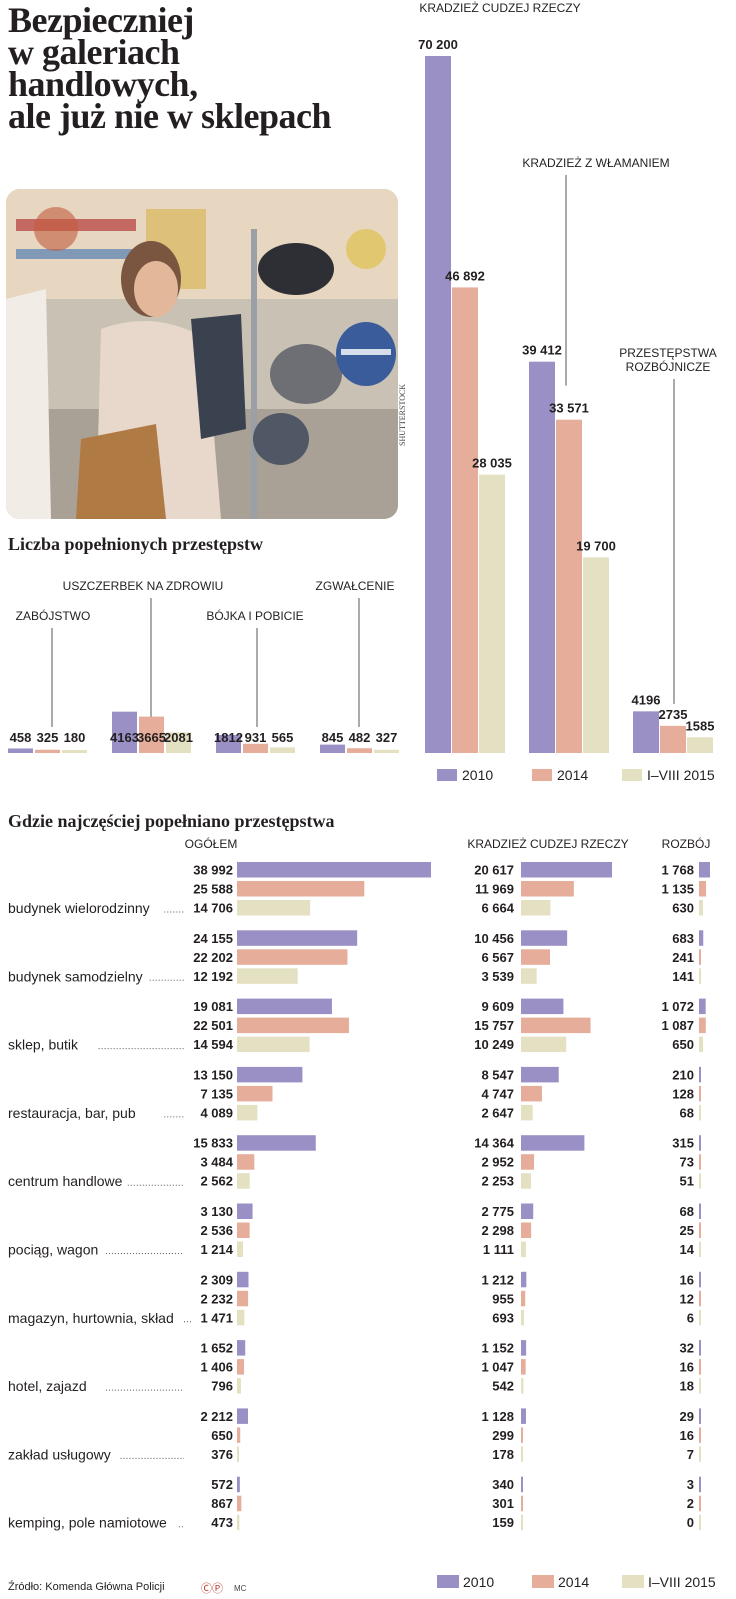  I want to click on hbar-value-label: 2 309, so click(216, 1279).